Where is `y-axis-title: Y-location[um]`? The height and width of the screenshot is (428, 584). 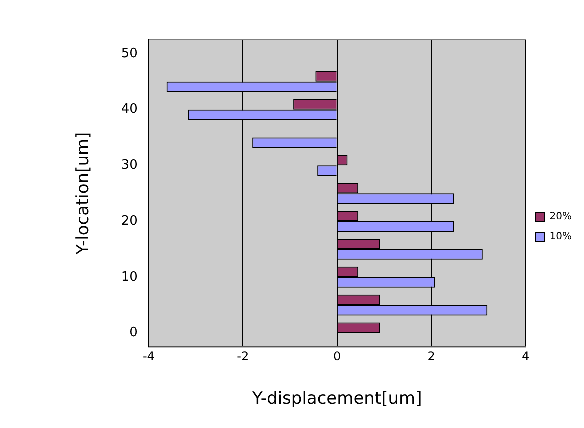
y-axis-title: Y-location[um] is located at coordinates (84, 194).